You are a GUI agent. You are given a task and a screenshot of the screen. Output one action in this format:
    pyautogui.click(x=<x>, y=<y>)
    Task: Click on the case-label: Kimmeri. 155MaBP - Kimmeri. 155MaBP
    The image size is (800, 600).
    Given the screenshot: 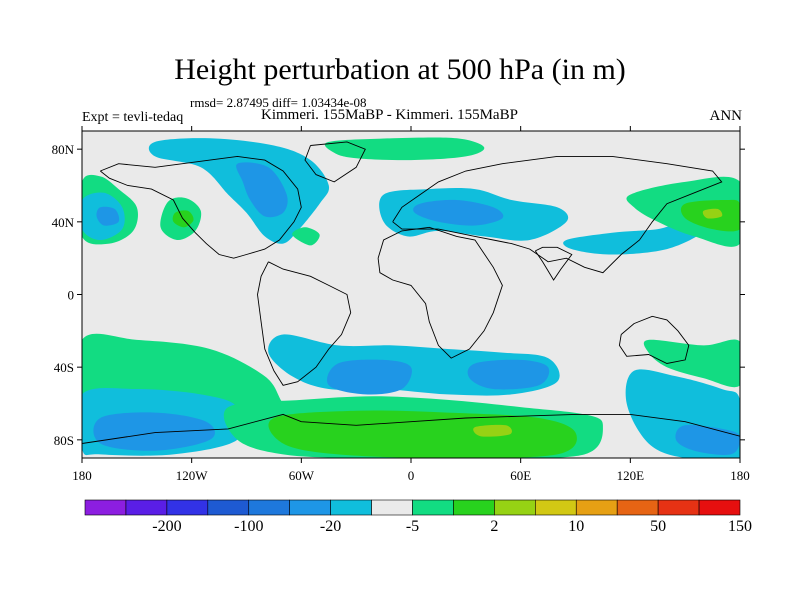 What is the action you would take?
    pyautogui.click(x=389, y=115)
    